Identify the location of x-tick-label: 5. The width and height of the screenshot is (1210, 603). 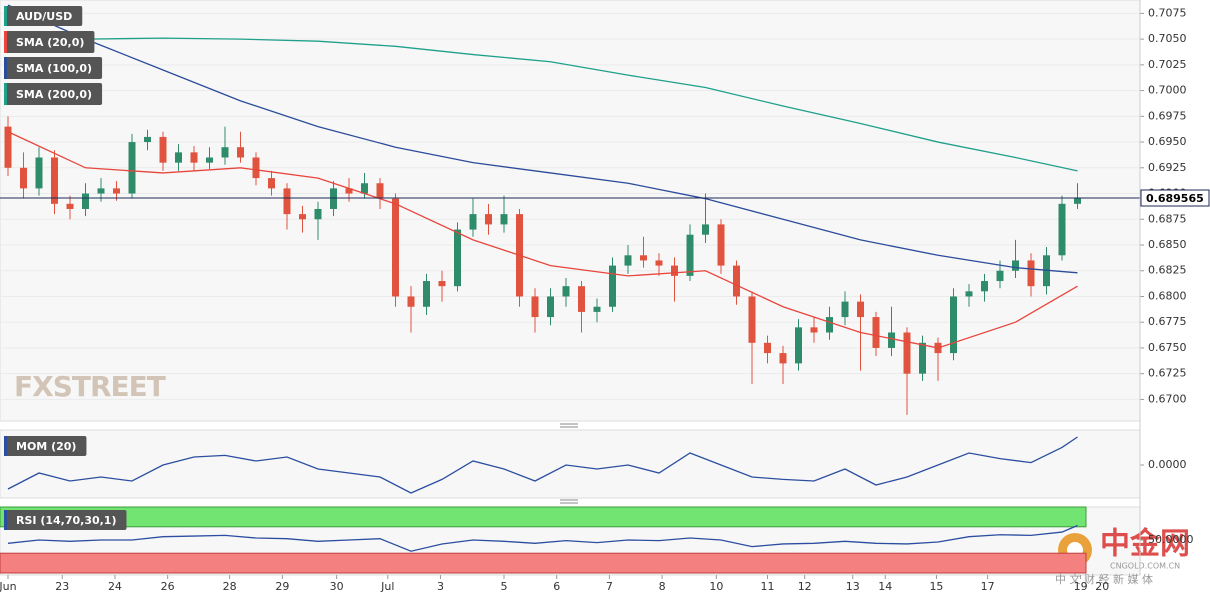
(504, 586).